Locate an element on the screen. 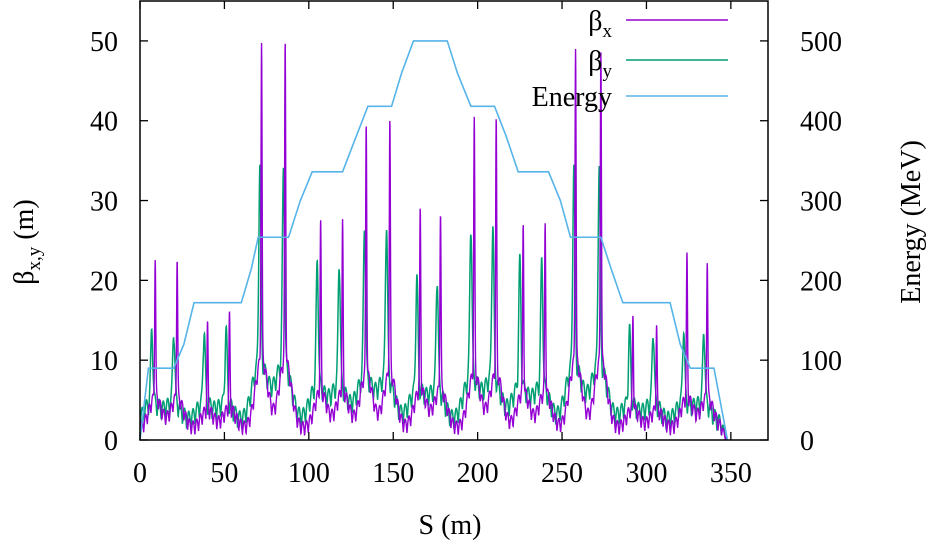  legend-label-base: Energy is located at coordinates (572, 97).